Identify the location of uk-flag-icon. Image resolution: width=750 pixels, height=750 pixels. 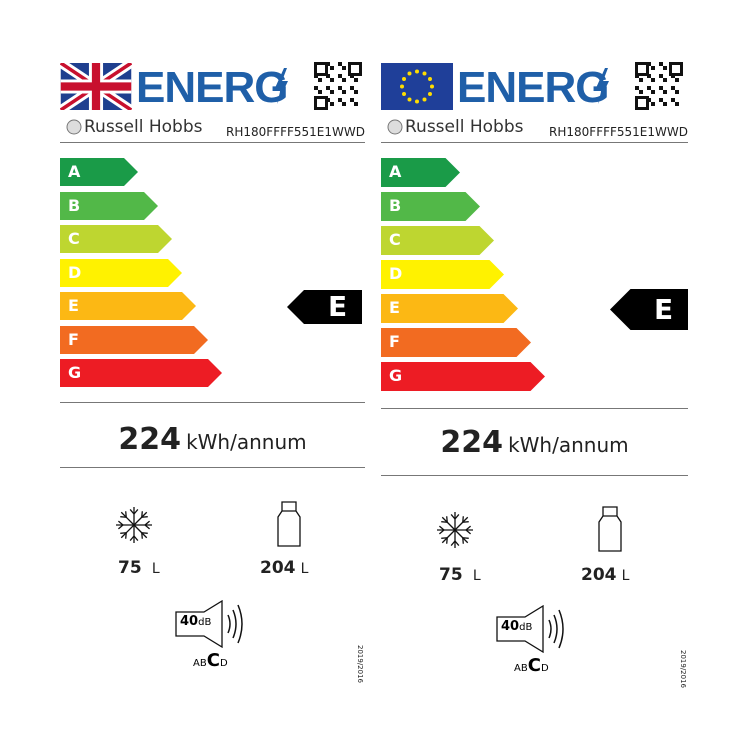
(96, 86).